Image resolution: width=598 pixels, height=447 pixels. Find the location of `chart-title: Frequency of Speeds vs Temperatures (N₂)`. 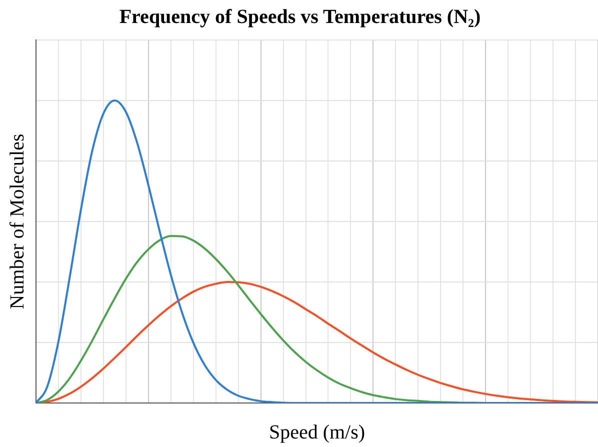

chart-title: Frequency of Speeds vs Temperatures (N₂) is located at coordinates (300, 17).